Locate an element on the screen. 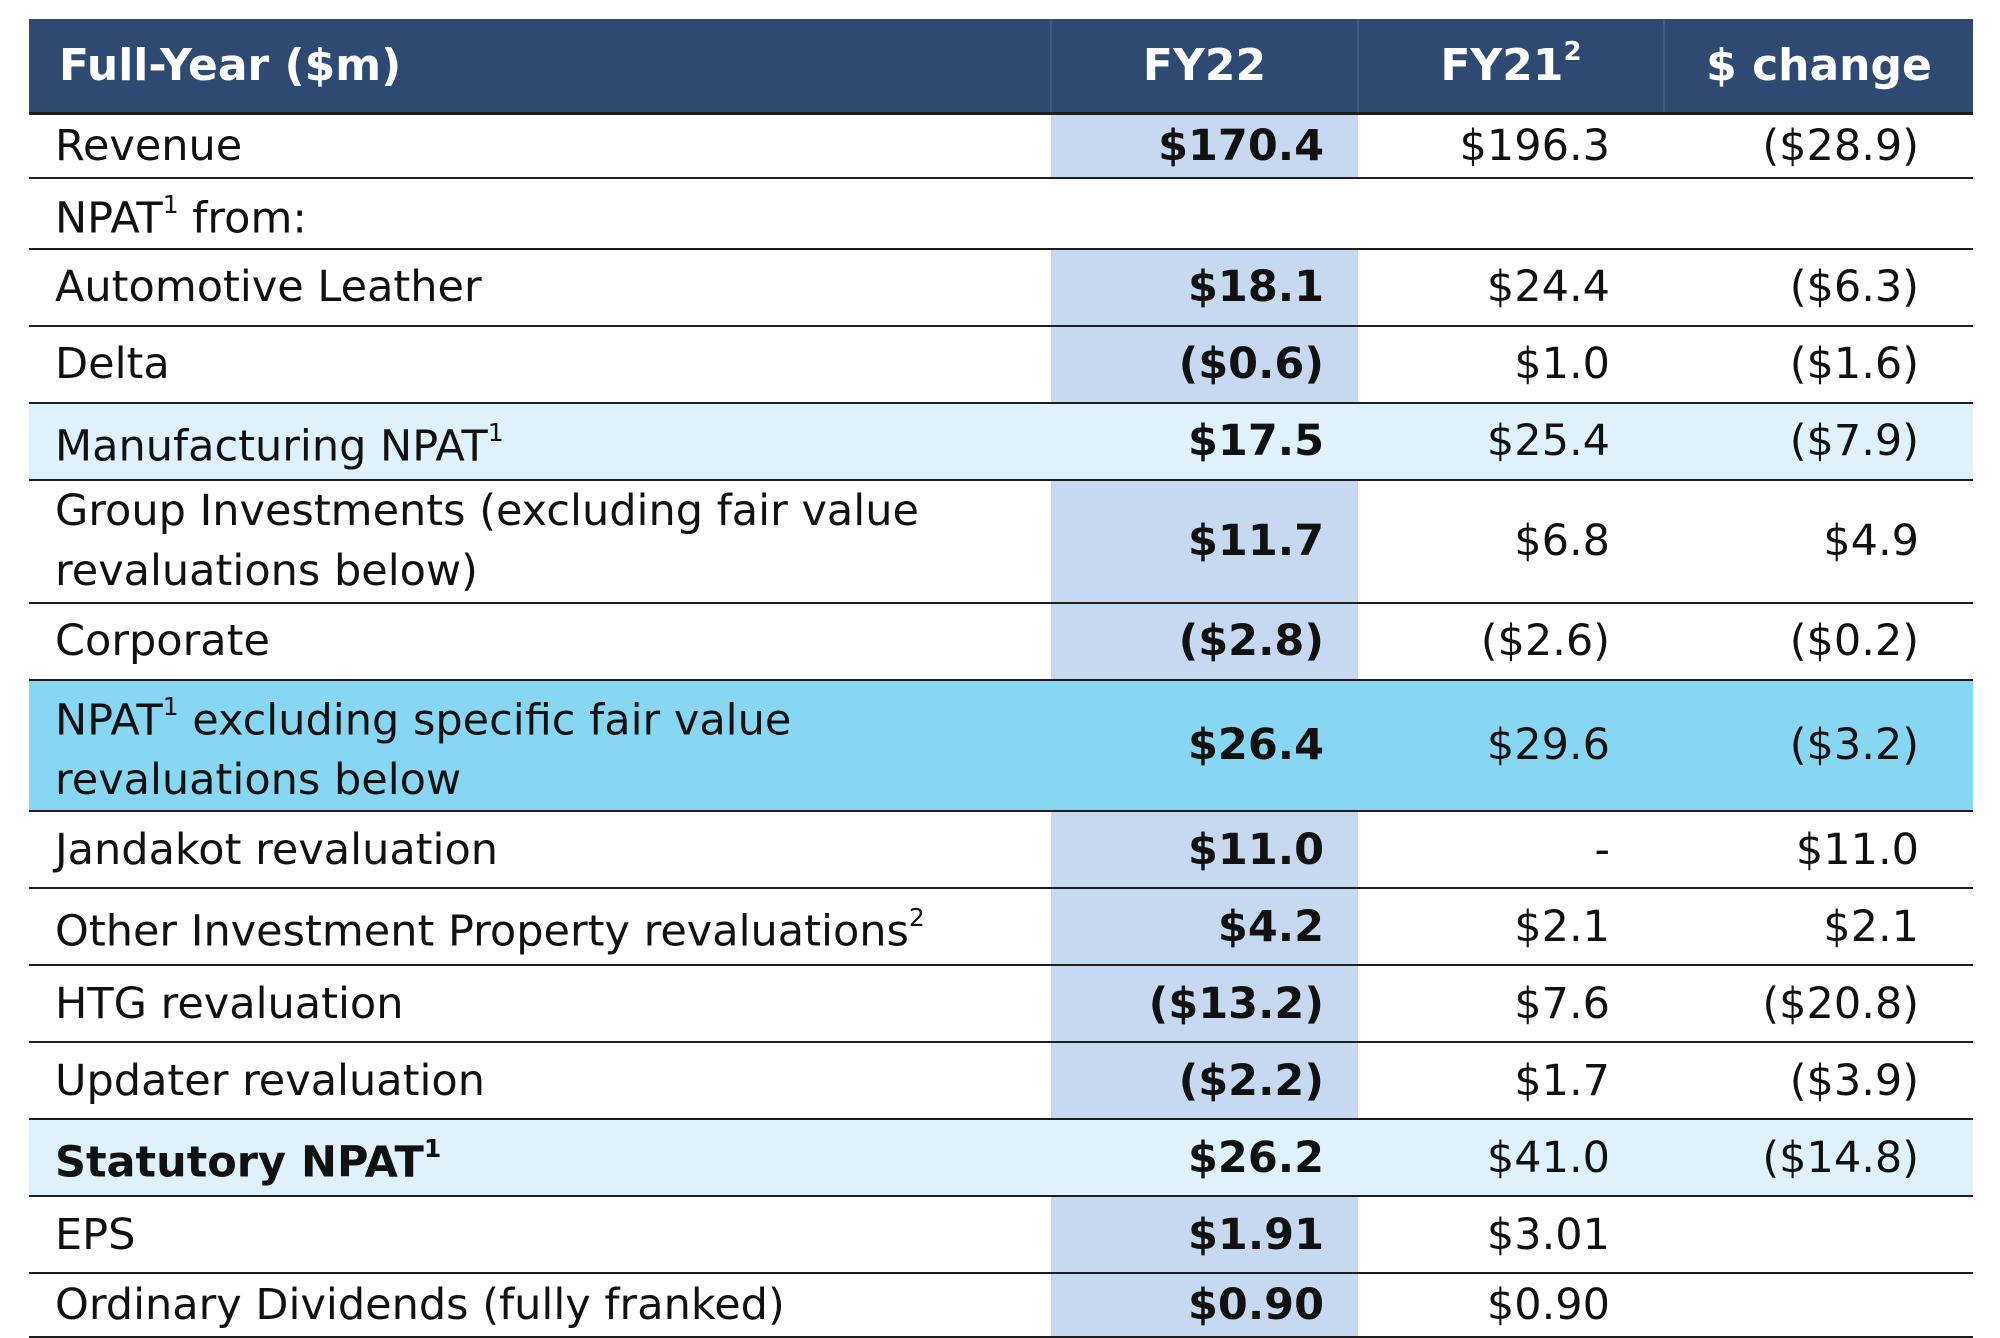 The image size is (2000, 1338). change-value: ($1.6) is located at coordinates (1818, 364).